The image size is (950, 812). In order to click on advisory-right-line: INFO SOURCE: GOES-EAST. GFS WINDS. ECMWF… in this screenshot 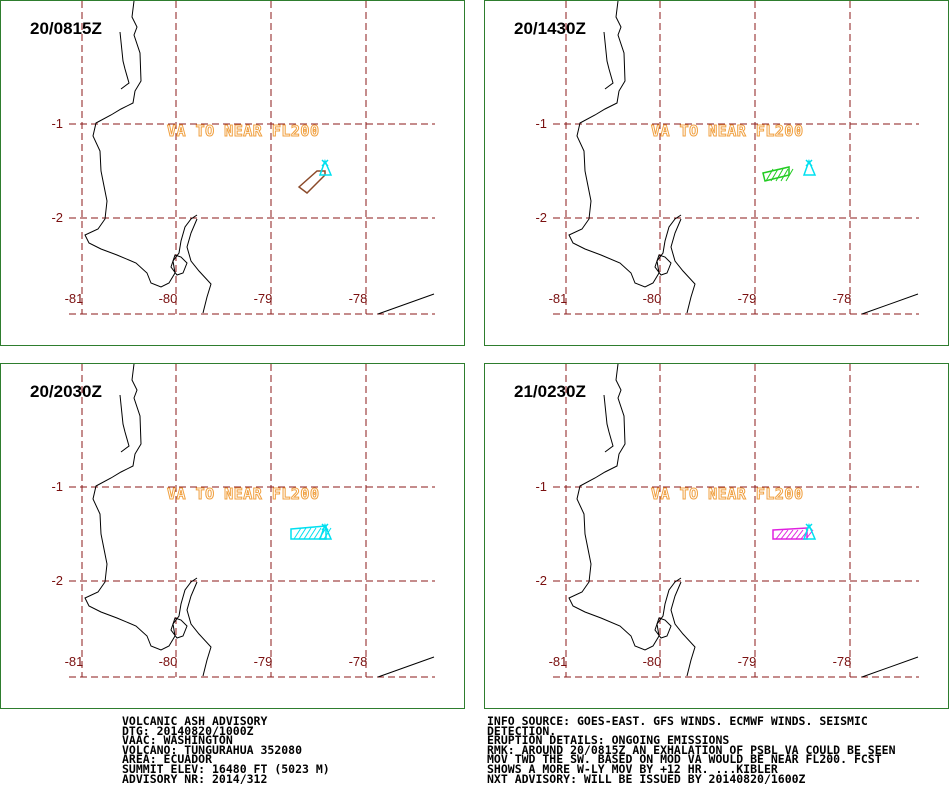, I will do `click(677, 721)`.